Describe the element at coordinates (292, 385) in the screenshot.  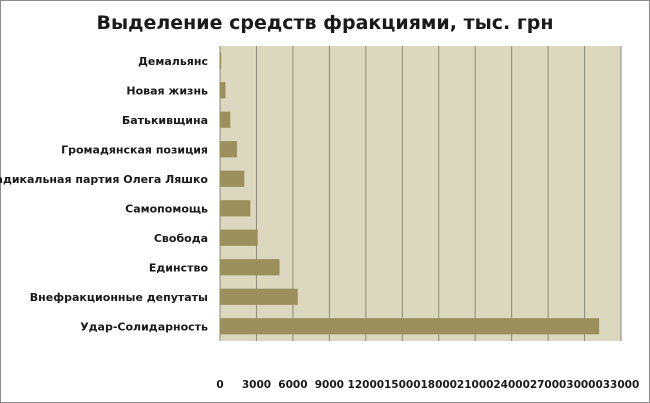
I see `x-tick-label: 6000` at that location.